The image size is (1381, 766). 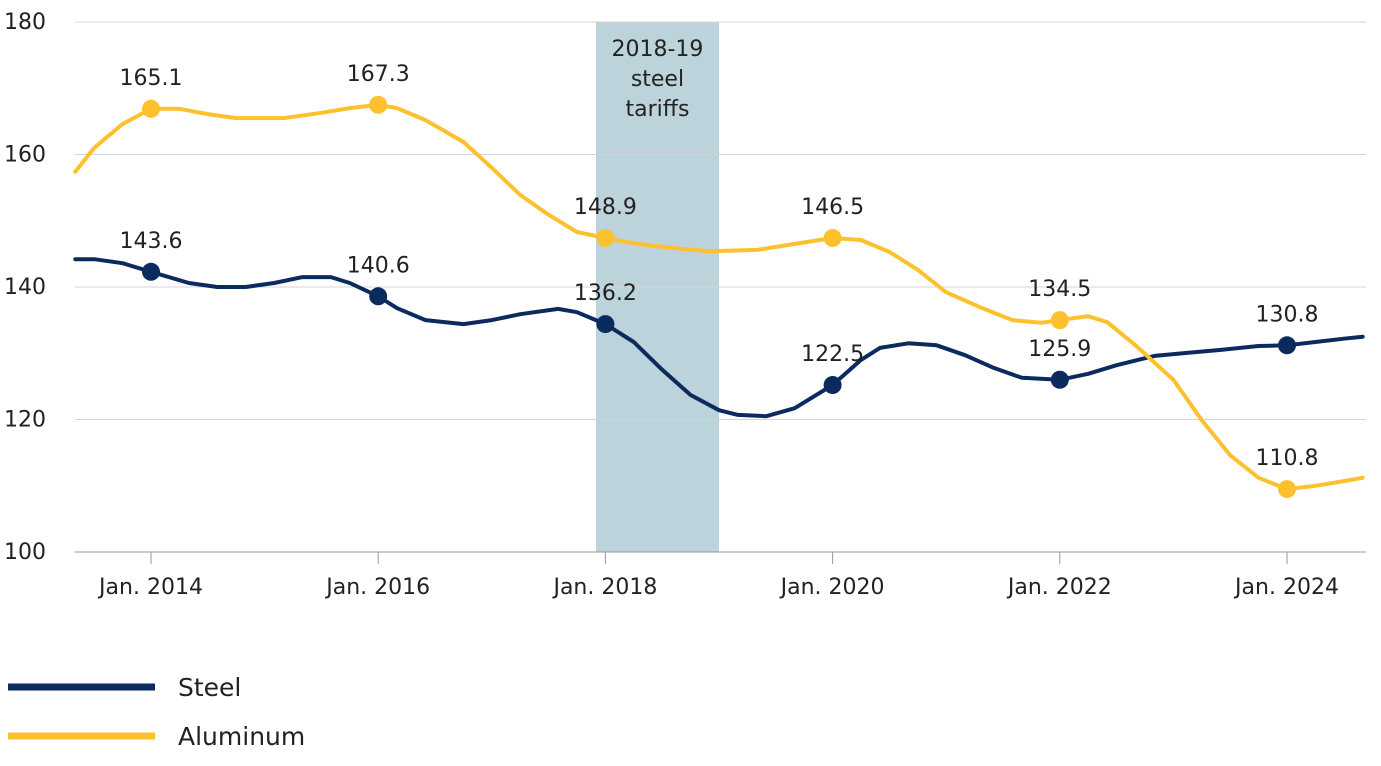 I want to click on steel-data-label: 130.8, so click(x=1287, y=314).